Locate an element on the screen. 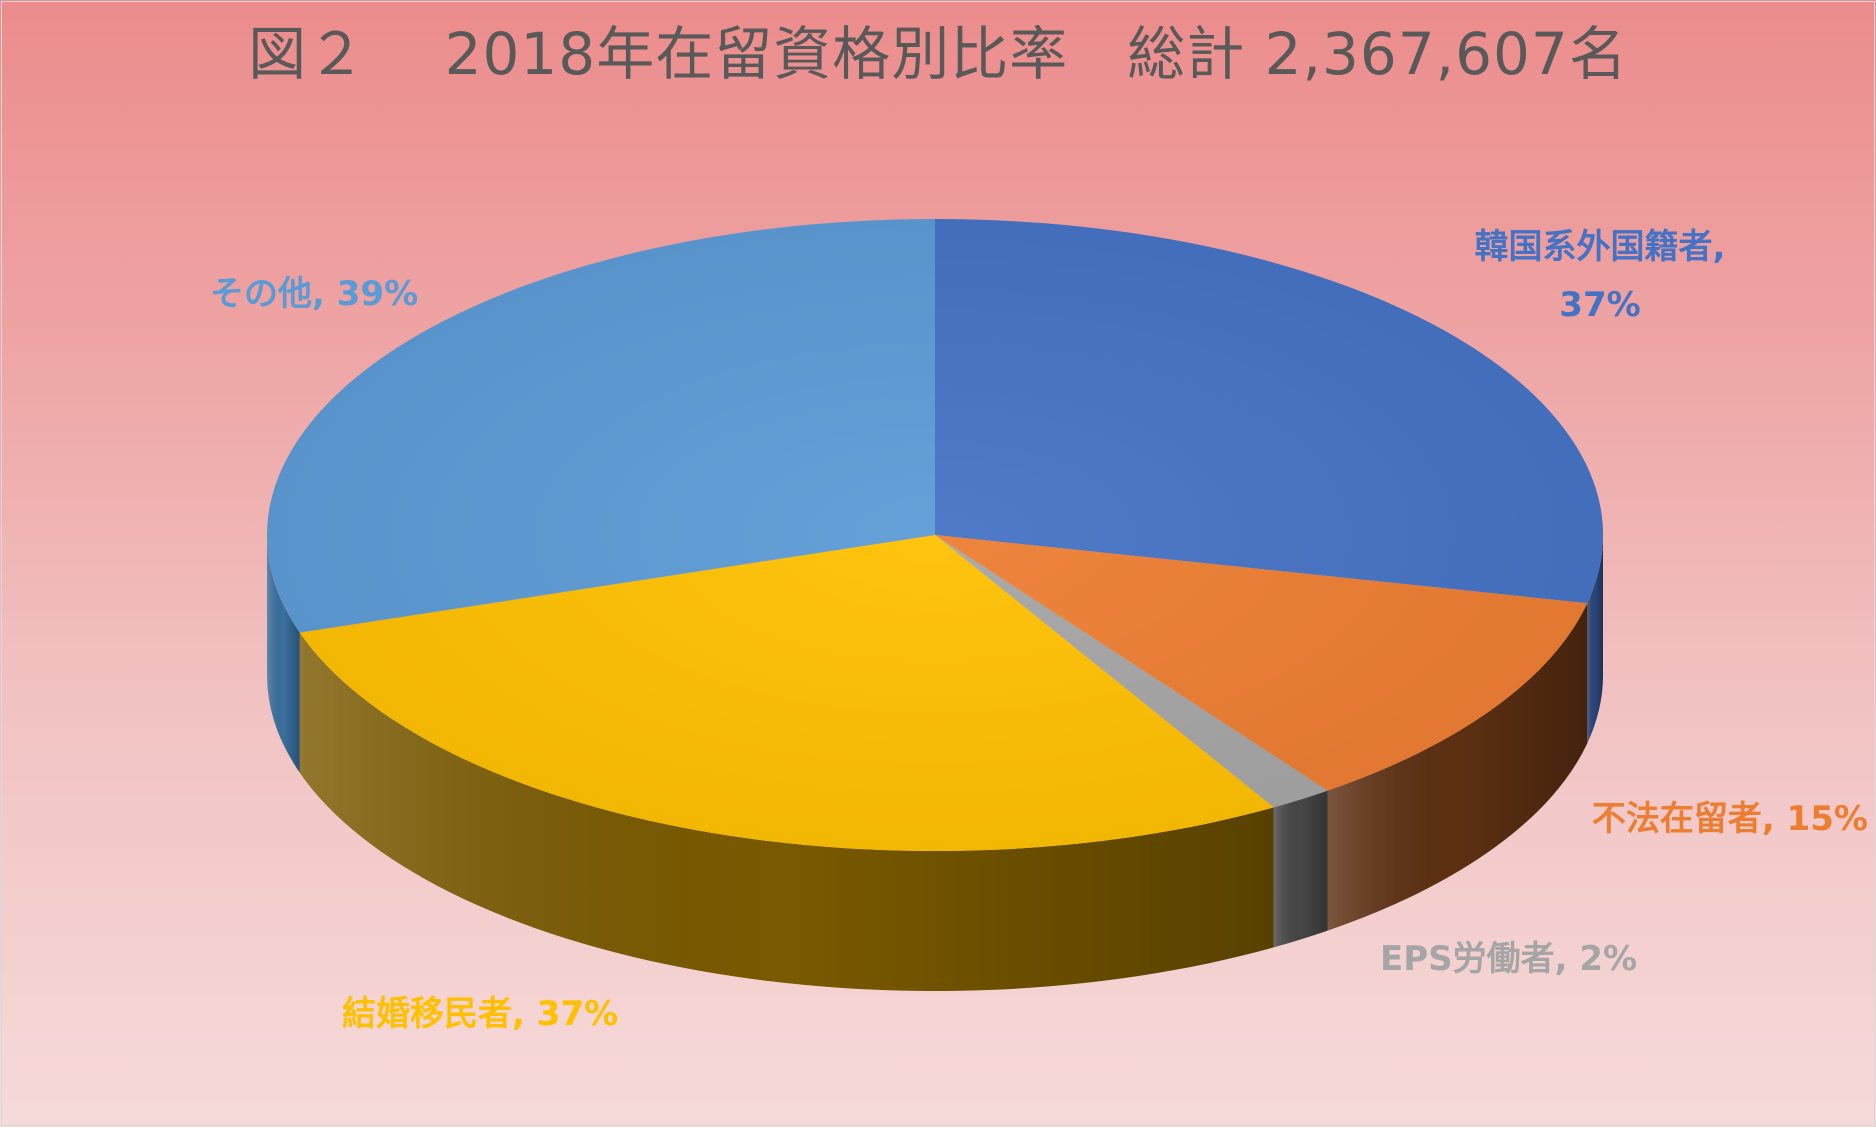 The height and width of the screenshot is (1127, 1876). data-label-korean: 韓国系外国籍者, 37% is located at coordinates (1600, 276).